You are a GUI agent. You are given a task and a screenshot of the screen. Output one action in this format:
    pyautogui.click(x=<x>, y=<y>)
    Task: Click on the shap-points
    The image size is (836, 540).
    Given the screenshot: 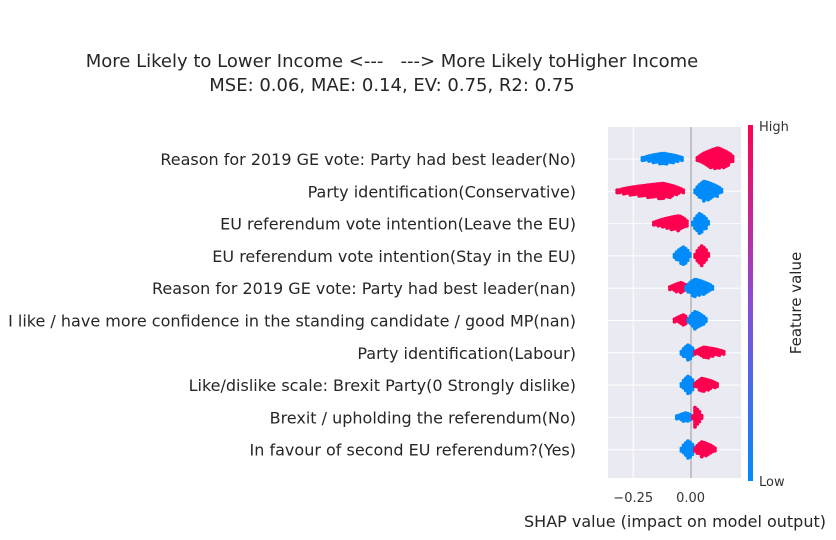 What is the action you would take?
    pyautogui.click(x=675, y=303)
    